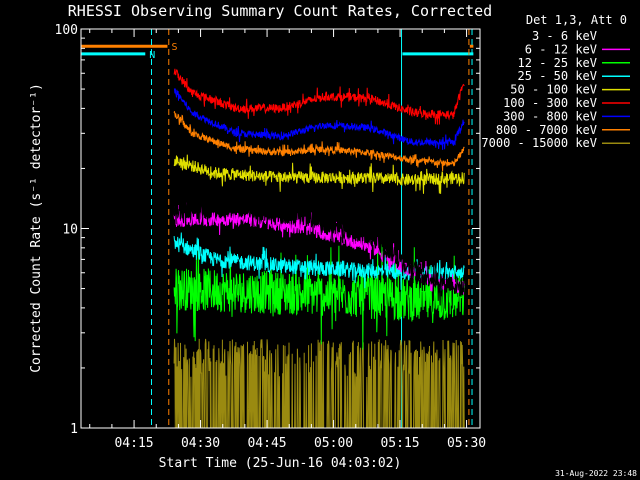  Describe the element at coordinates (557, 76) in the screenshot. I see `legend-entry: 25 - 50 keV` at that location.